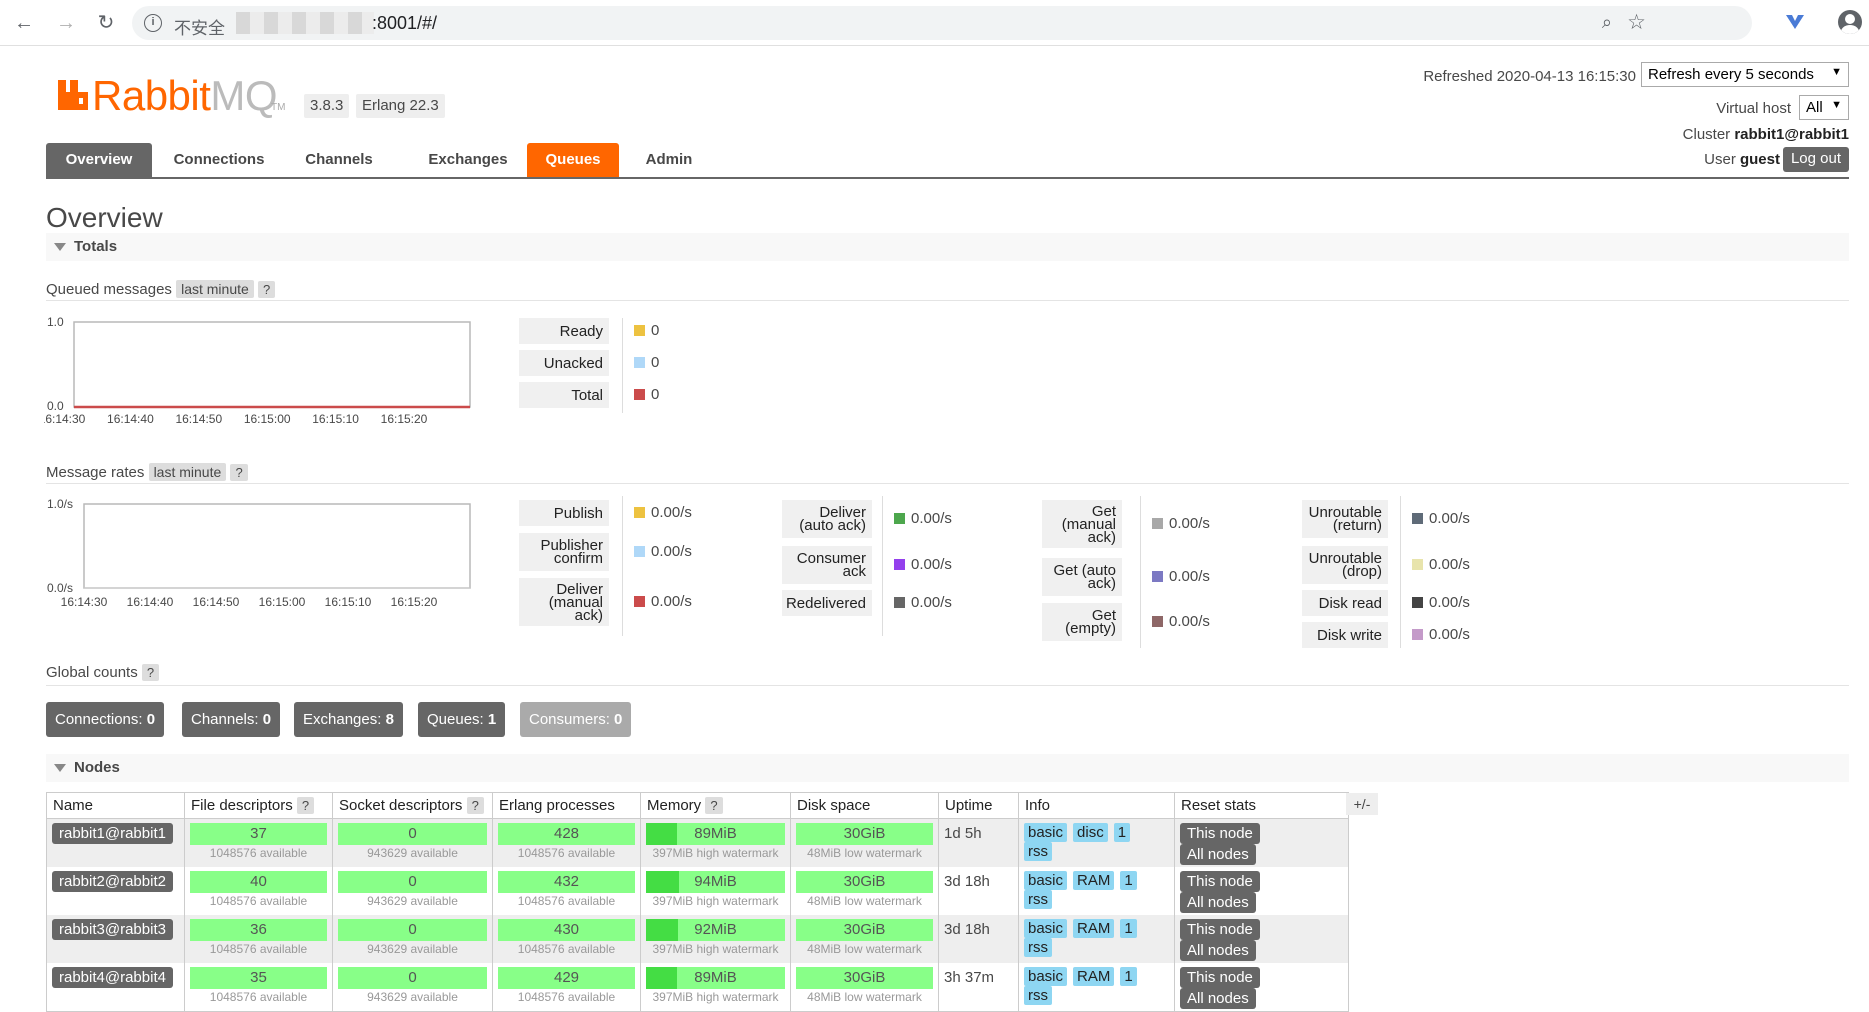 This screenshot has height=1012, width=1869. What do you see at coordinates (105, 719) in the screenshot?
I see `count-connections-button: Connections: 0` at bounding box center [105, 719].